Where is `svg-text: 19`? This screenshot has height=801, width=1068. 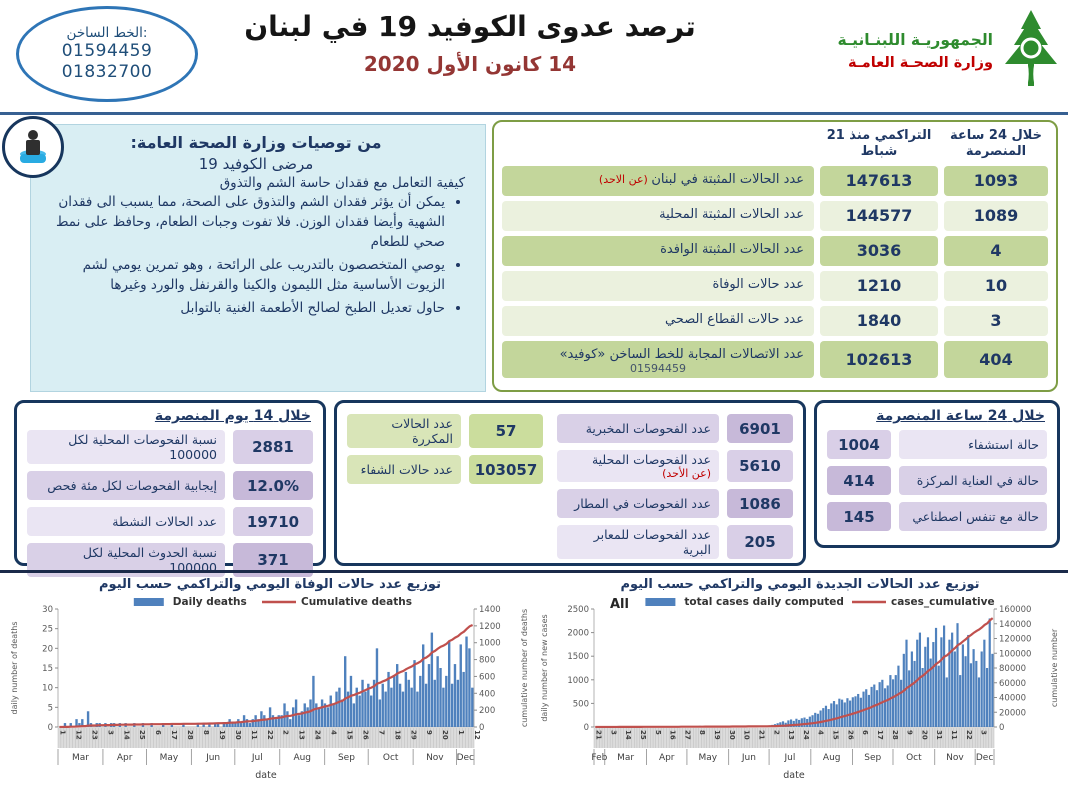 svg-text: 19 is located at coordinates (222, 735).